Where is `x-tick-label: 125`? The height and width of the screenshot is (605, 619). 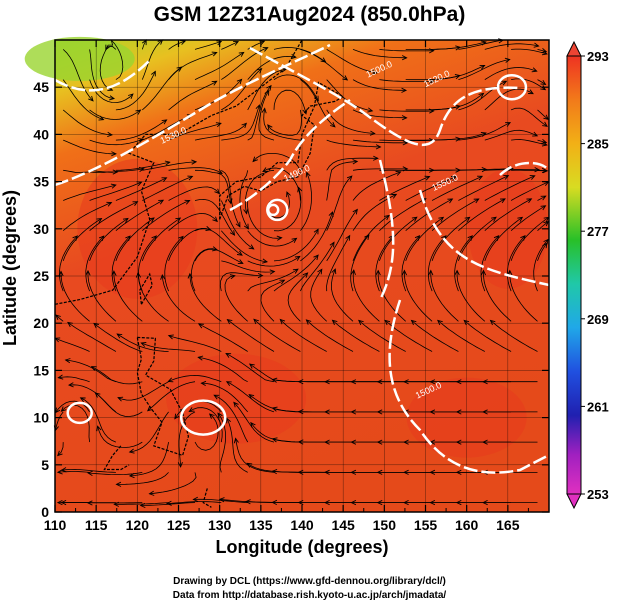
x-tick-label: 125 is located at coordinates (179, 525).